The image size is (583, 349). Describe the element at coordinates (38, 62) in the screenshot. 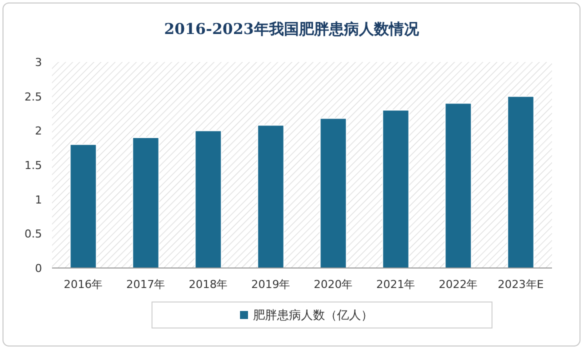

I see `y-tick-label: 3` at that location.